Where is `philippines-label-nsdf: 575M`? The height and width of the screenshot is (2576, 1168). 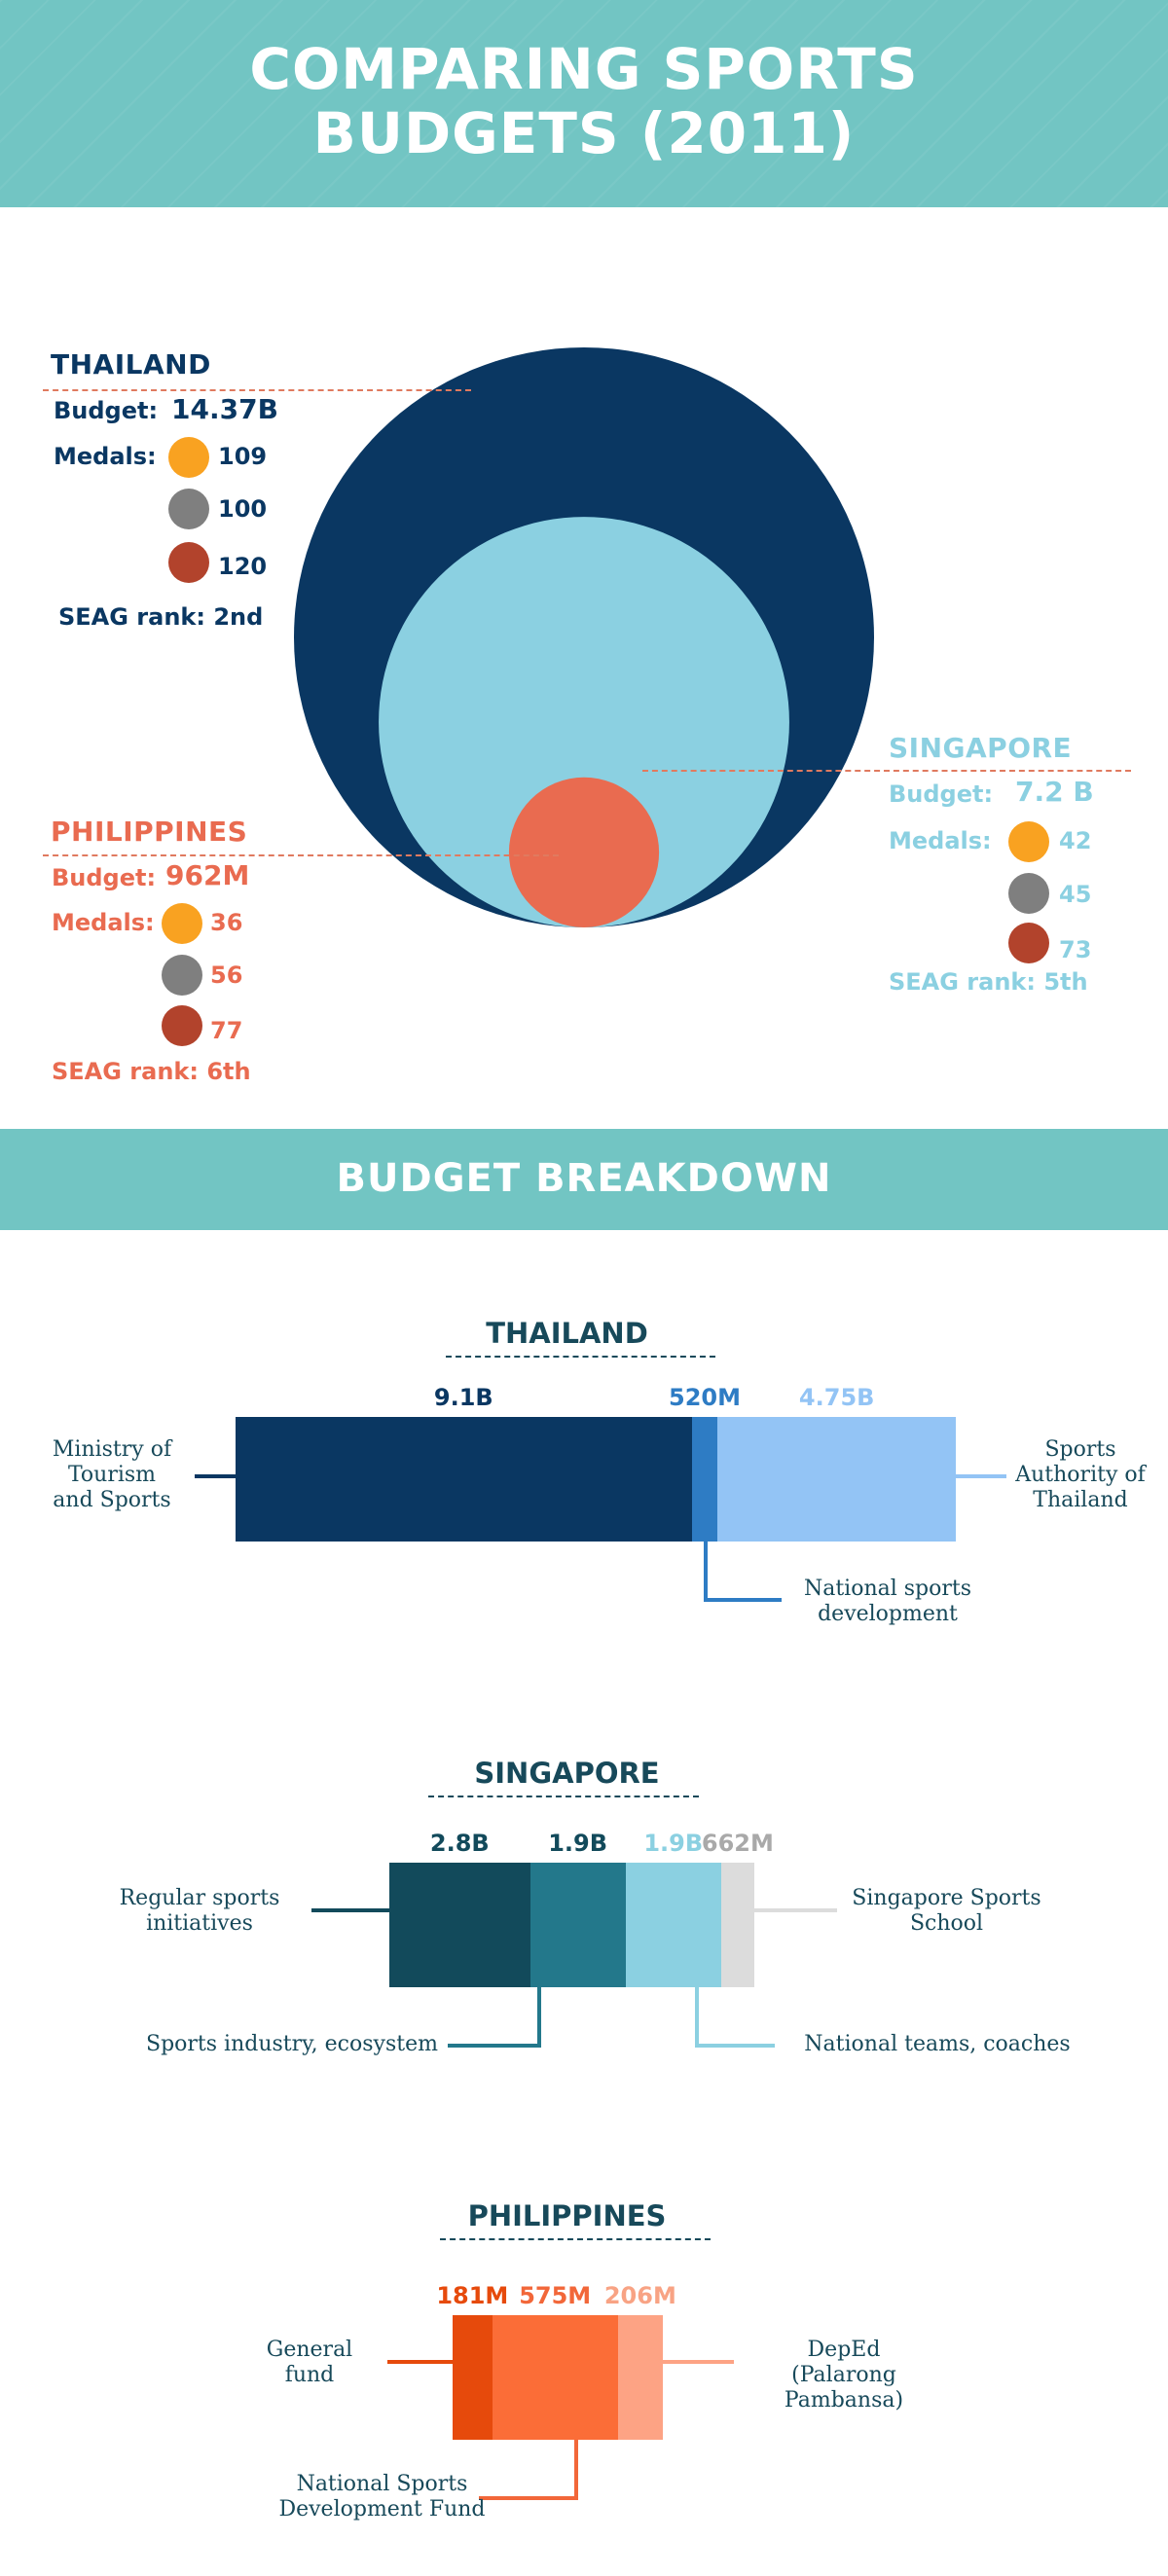
philippines-label-nsdf: 575M is located at coordinates (556, 2295).